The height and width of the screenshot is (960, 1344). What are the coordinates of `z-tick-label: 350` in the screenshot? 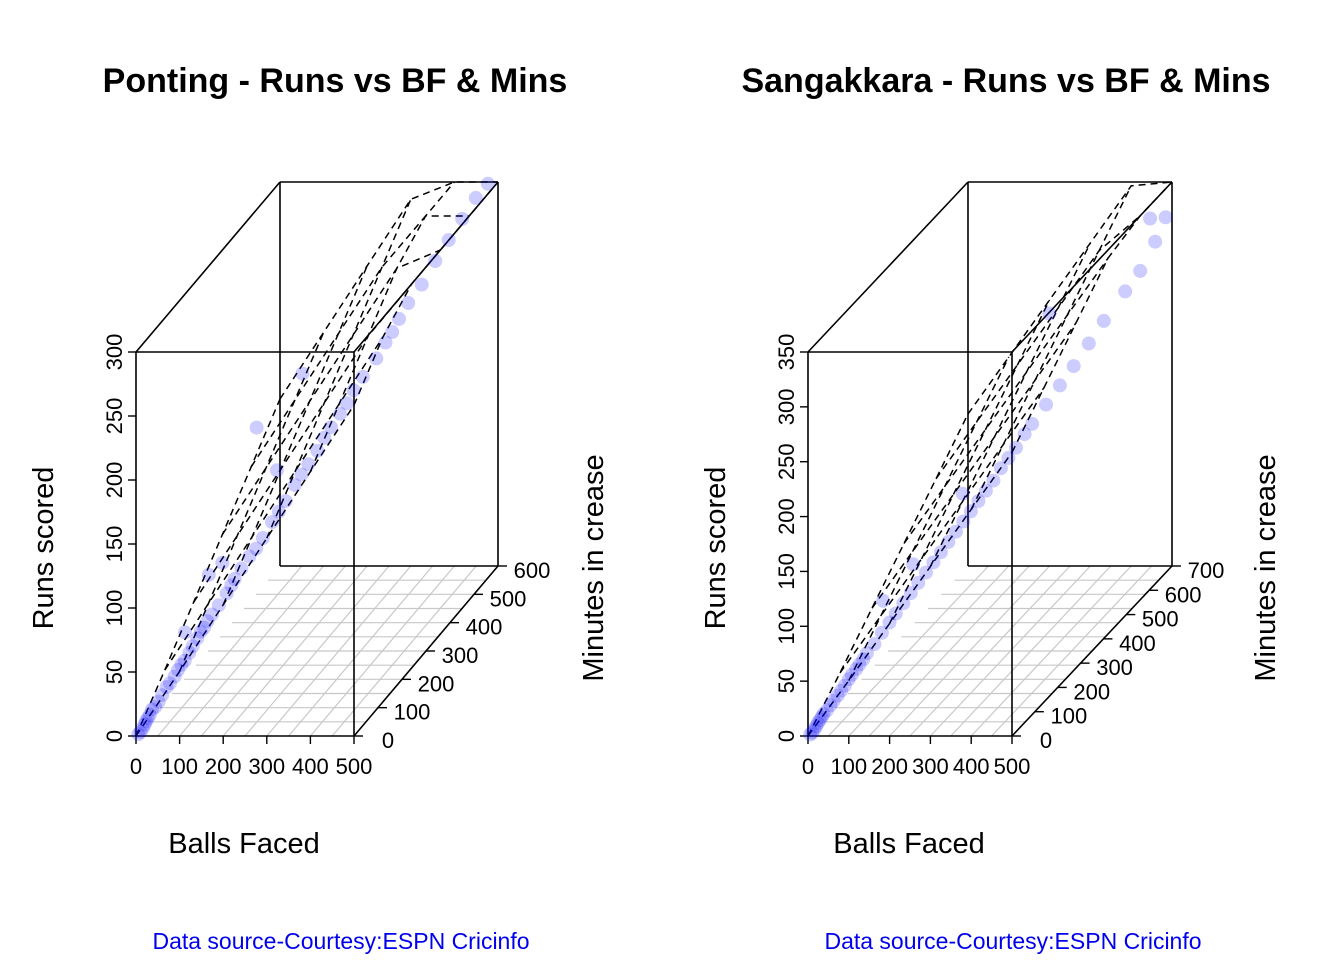 It's located at (786, 352).